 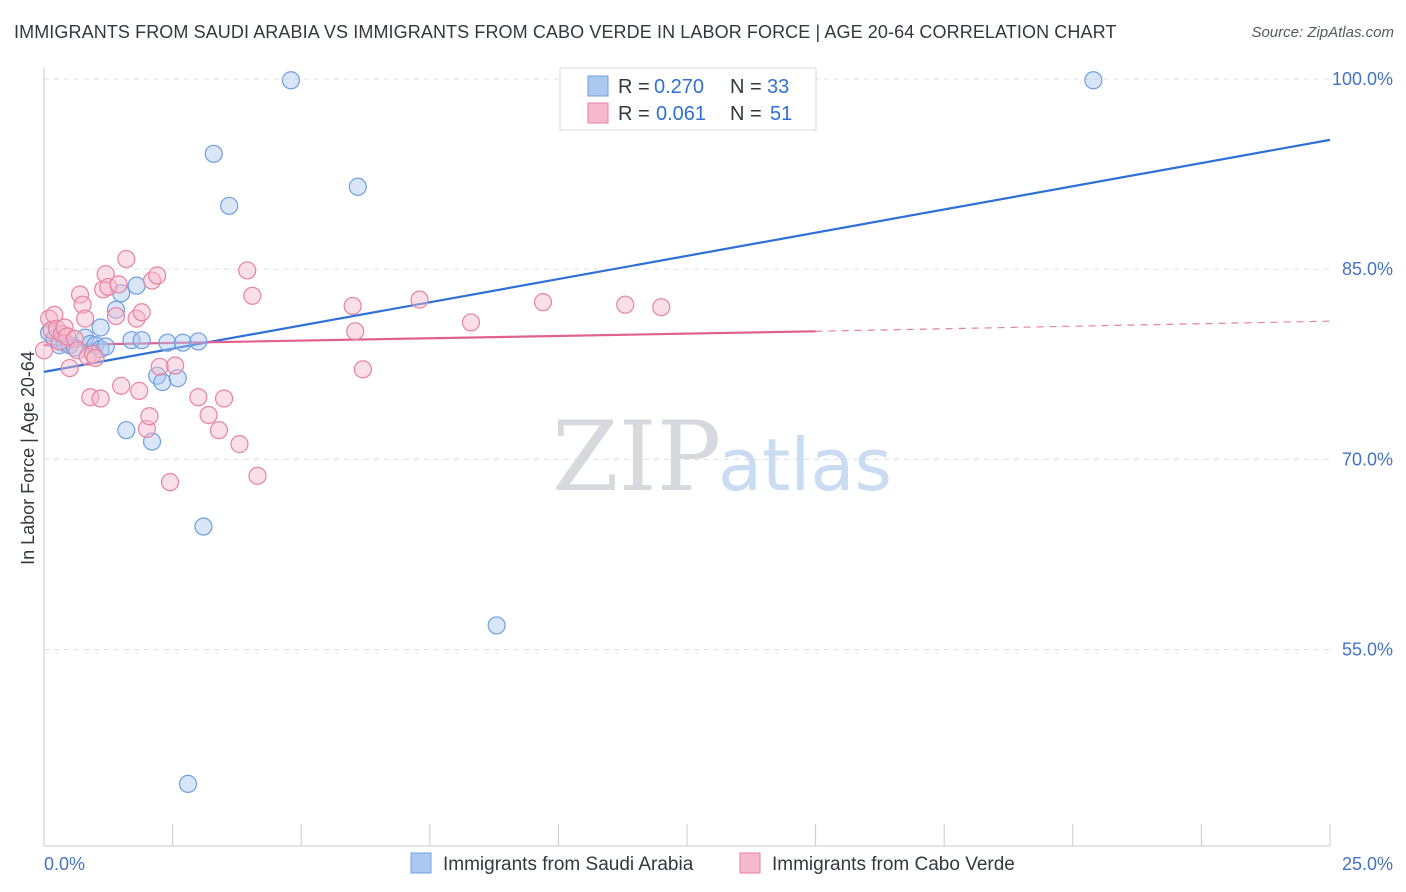 I want to click on bottom-legend-label-saudi-arabia: Immigrants from Saudi Arabia, so click(x=568, y=864).